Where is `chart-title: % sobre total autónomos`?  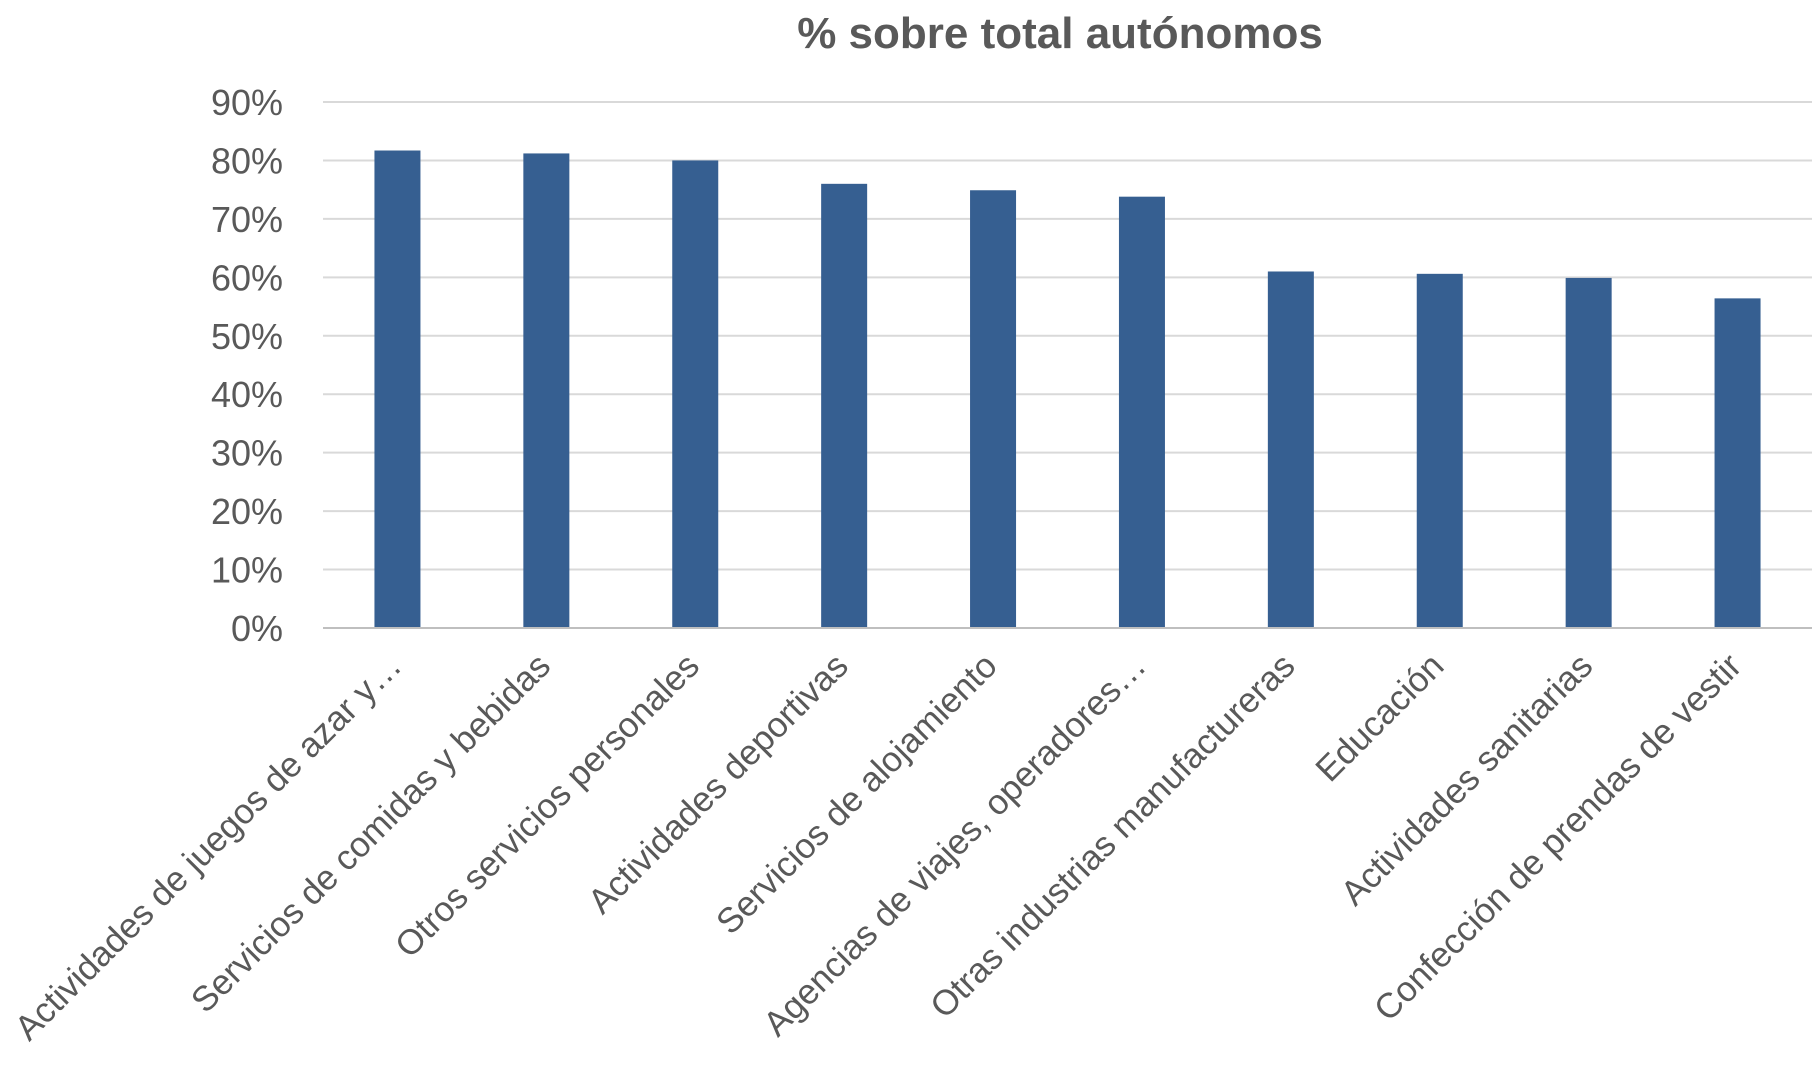 chart-title: % sobre total autónomos is located at coordinates (1060, 33).